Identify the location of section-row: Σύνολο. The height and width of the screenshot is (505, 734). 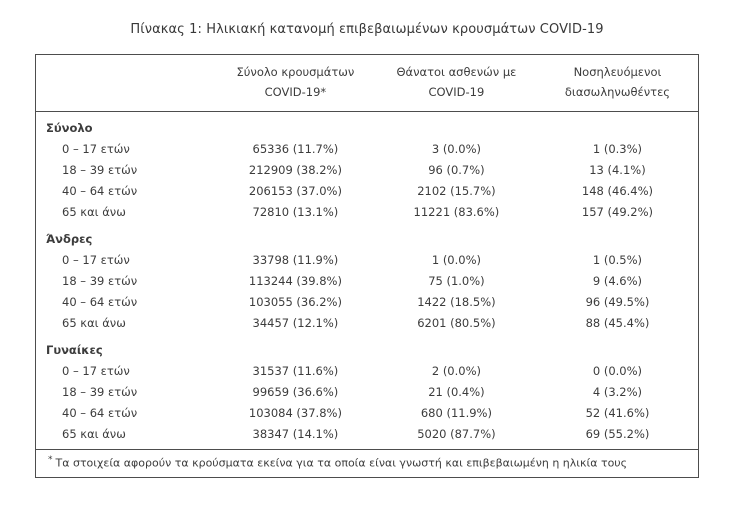
(367, 126).